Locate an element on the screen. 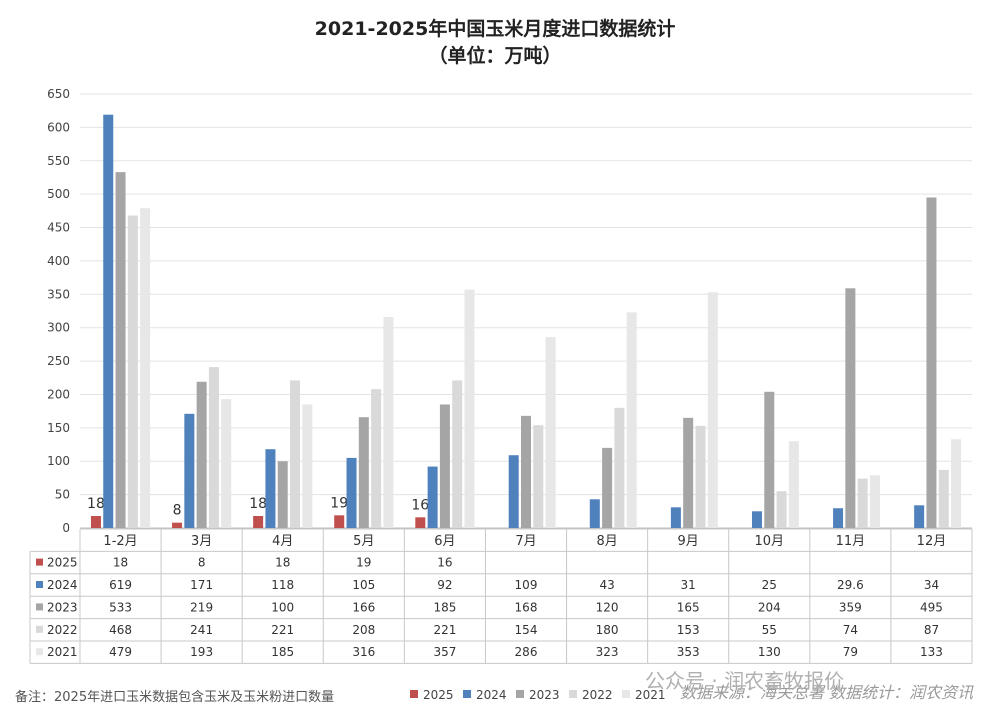 The image size is (991, 727). y-tick-label: 0 is located at coordinates (66, 528).